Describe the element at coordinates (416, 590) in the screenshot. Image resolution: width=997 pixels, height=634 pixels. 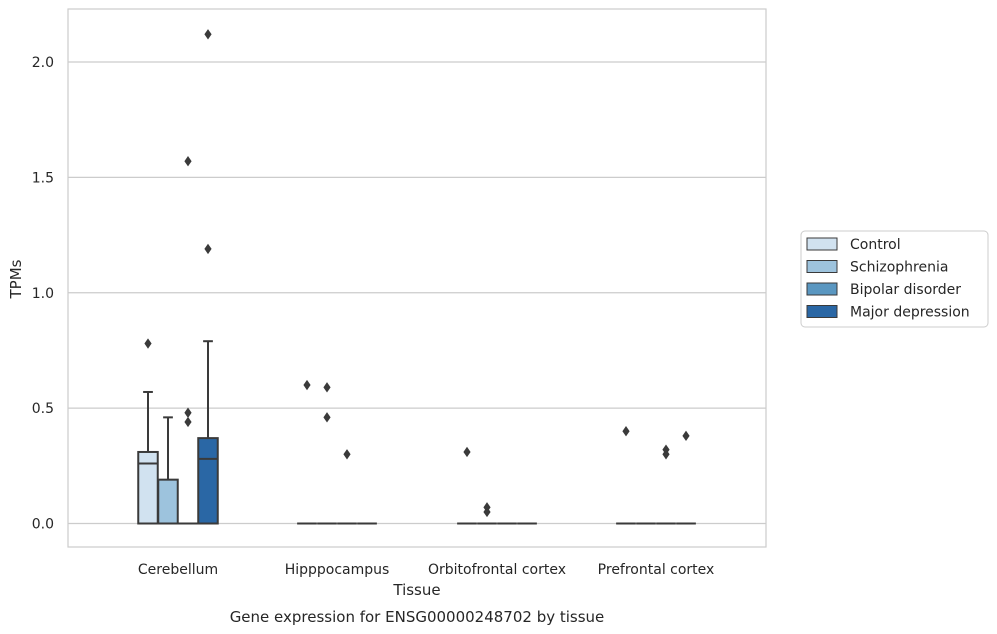
I see `x-axis-title: Tissue` at that location.